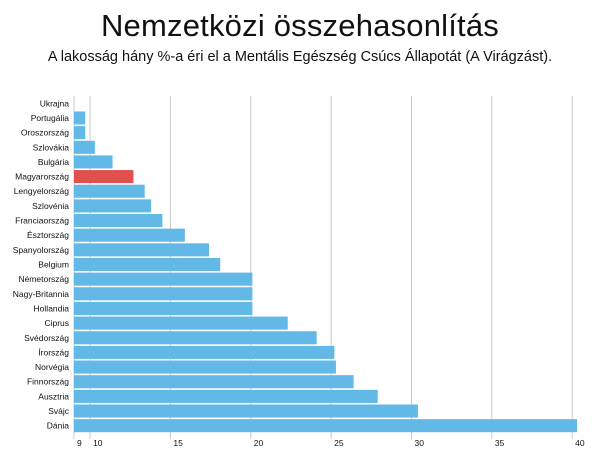  Describe the element at coordinates (98, 443) in the screenshot. I see `x-tick-label: 10` at that location.